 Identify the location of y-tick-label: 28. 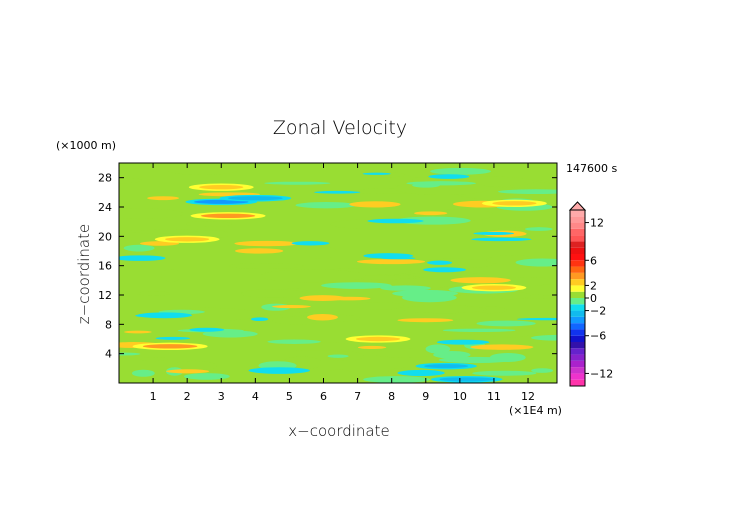
(105, 178).